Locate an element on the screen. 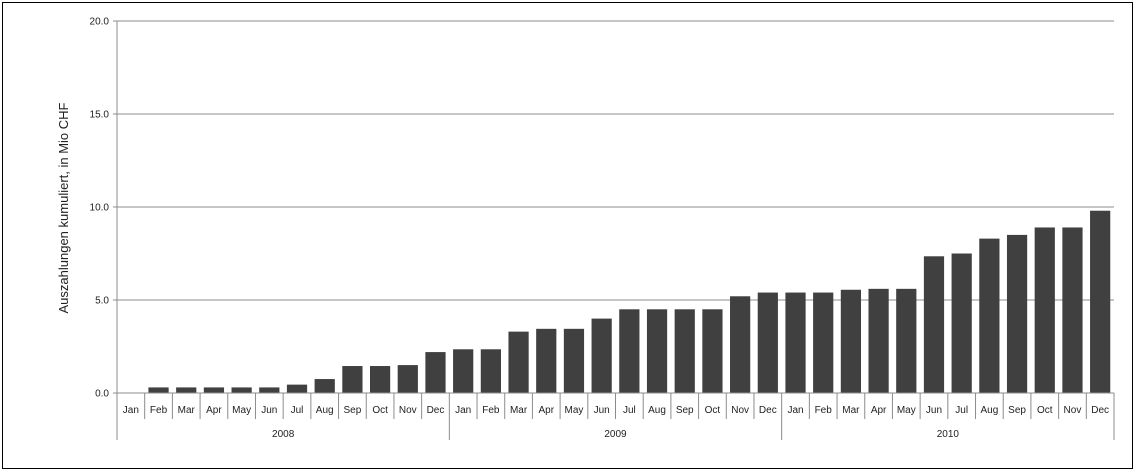  year-label: 2009 is located at coordinates (615, 434).